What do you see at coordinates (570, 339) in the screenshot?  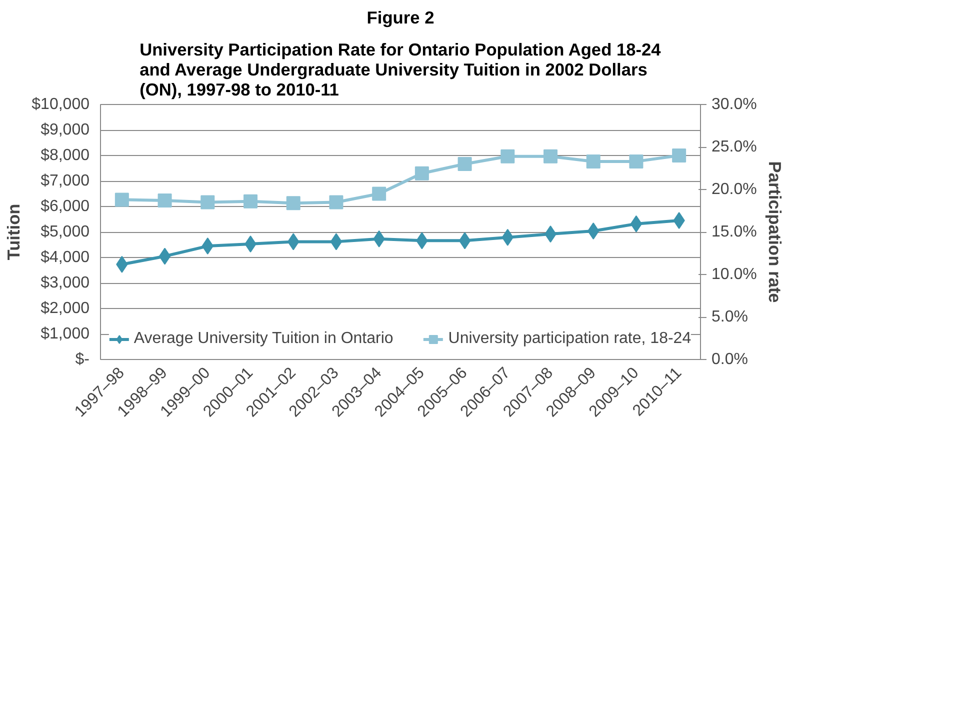 I see `legend-label: University participation rate, 18-24` at bounding box center [570, 339].